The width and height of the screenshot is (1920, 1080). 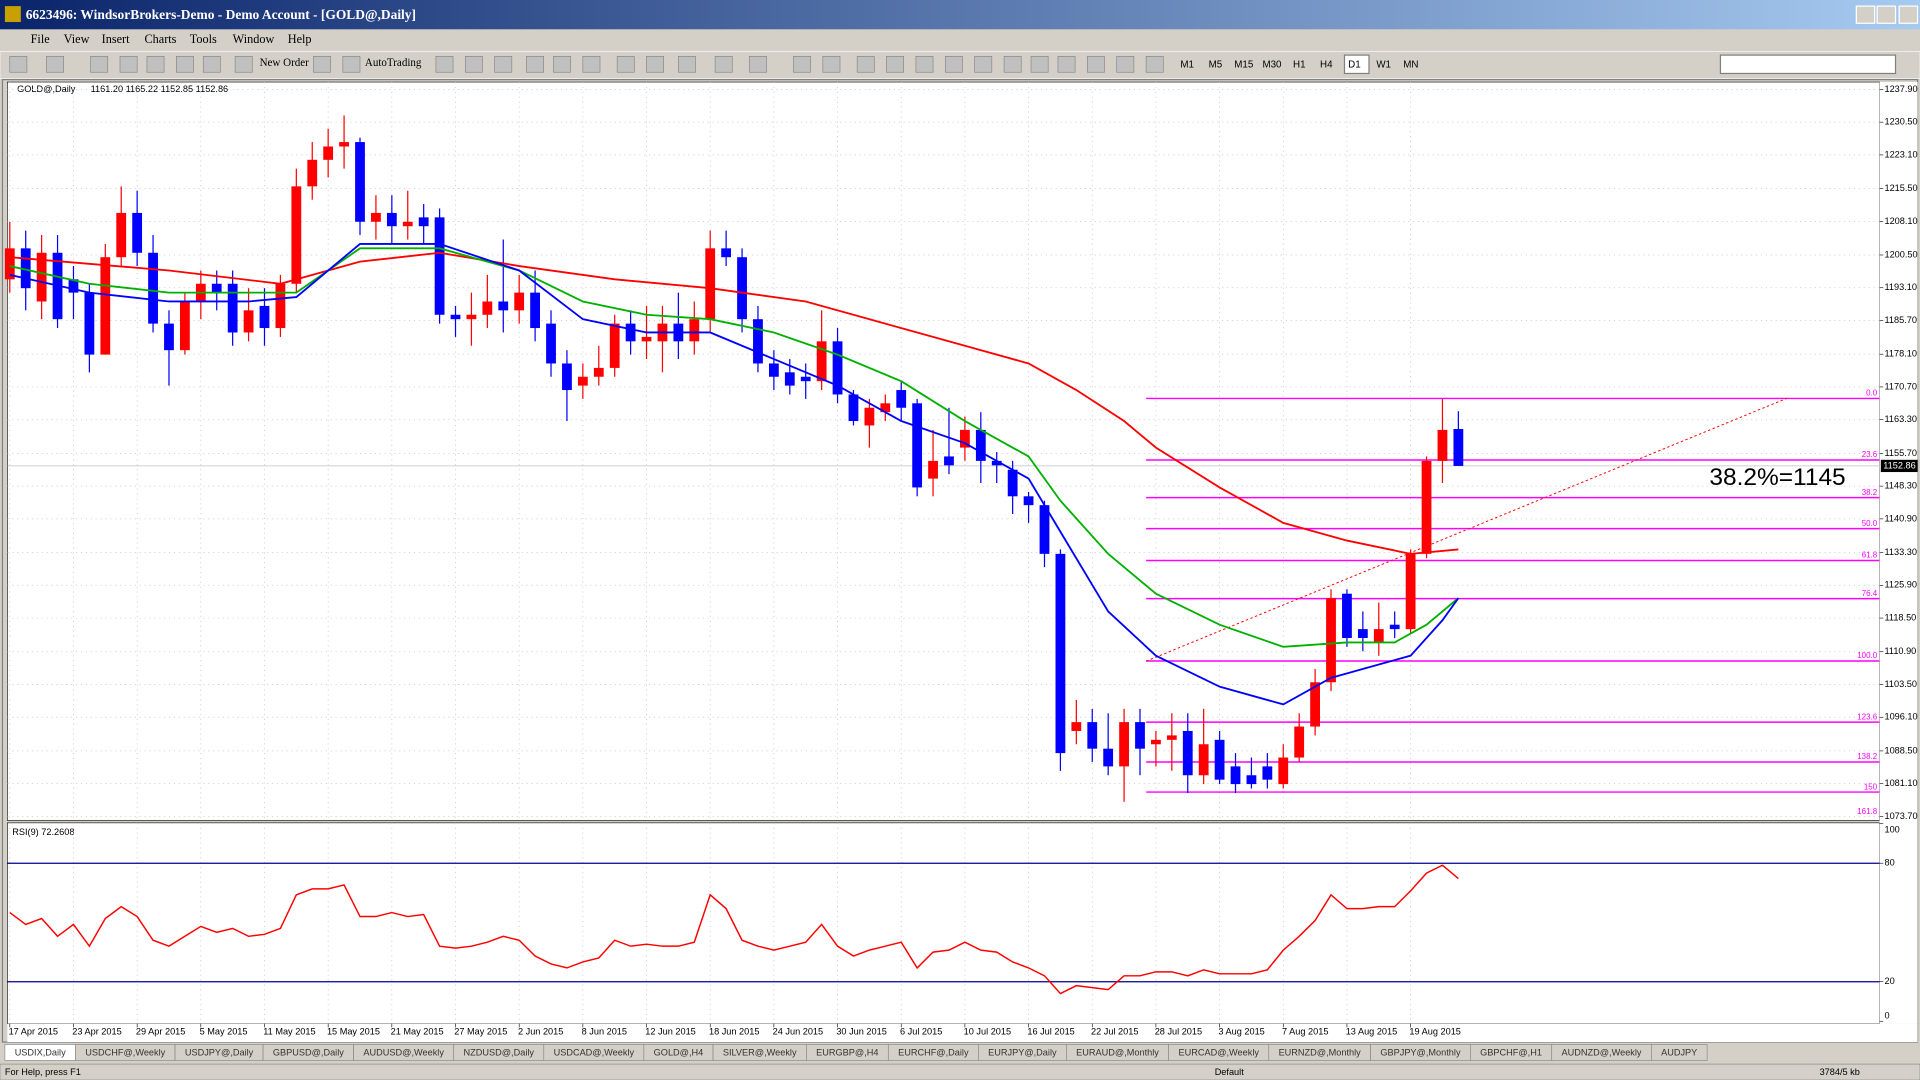 What do you see at coordinates (1244, 64) in the screenshot?
I see `timeframe-button: M15` at bounding box center [1244, 64].